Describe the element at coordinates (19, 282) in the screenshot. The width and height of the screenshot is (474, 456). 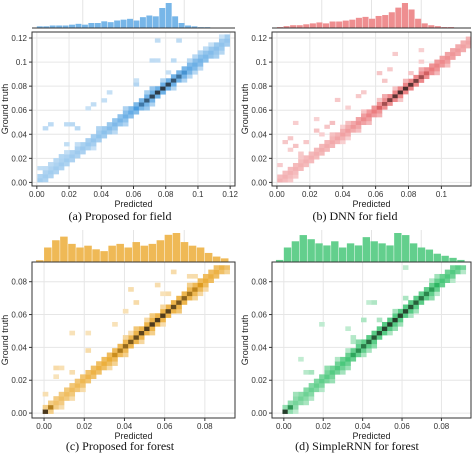
I see `y-tick-label: 0.08` at that location.